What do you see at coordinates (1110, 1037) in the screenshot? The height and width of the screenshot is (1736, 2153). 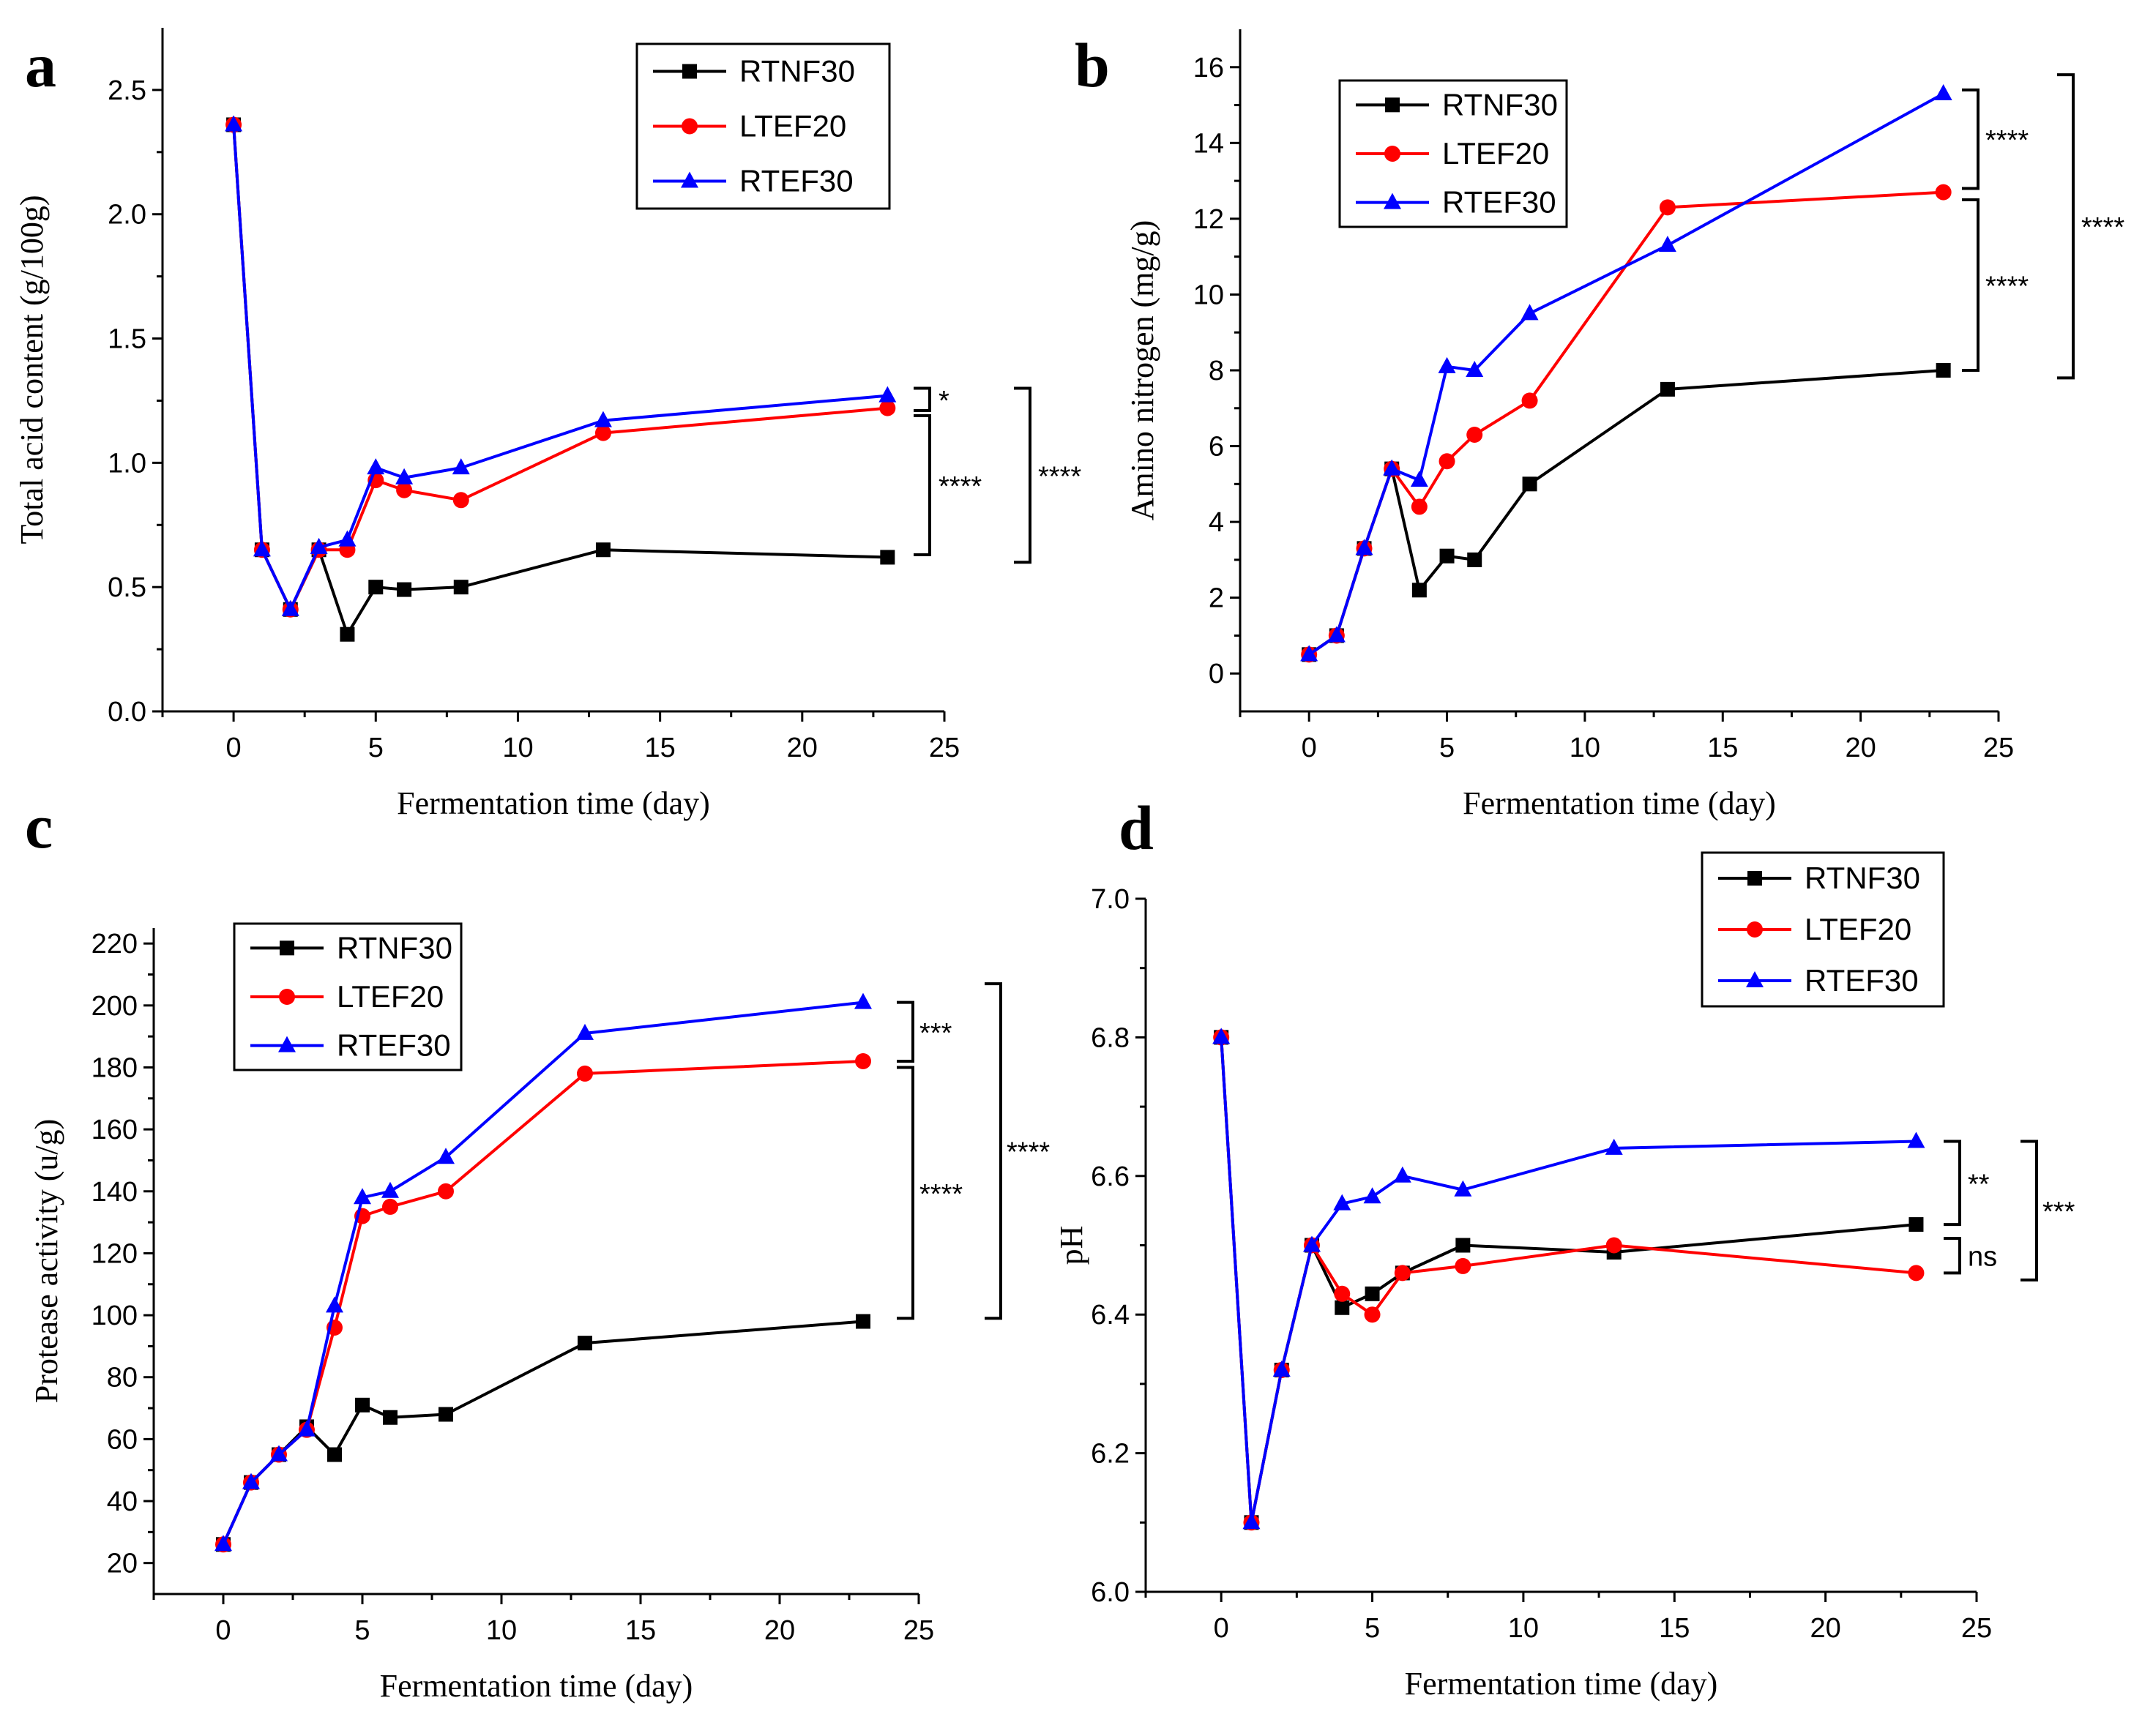 I see `y-tick-label: 6.8` at bounding box center [1110, 1037].